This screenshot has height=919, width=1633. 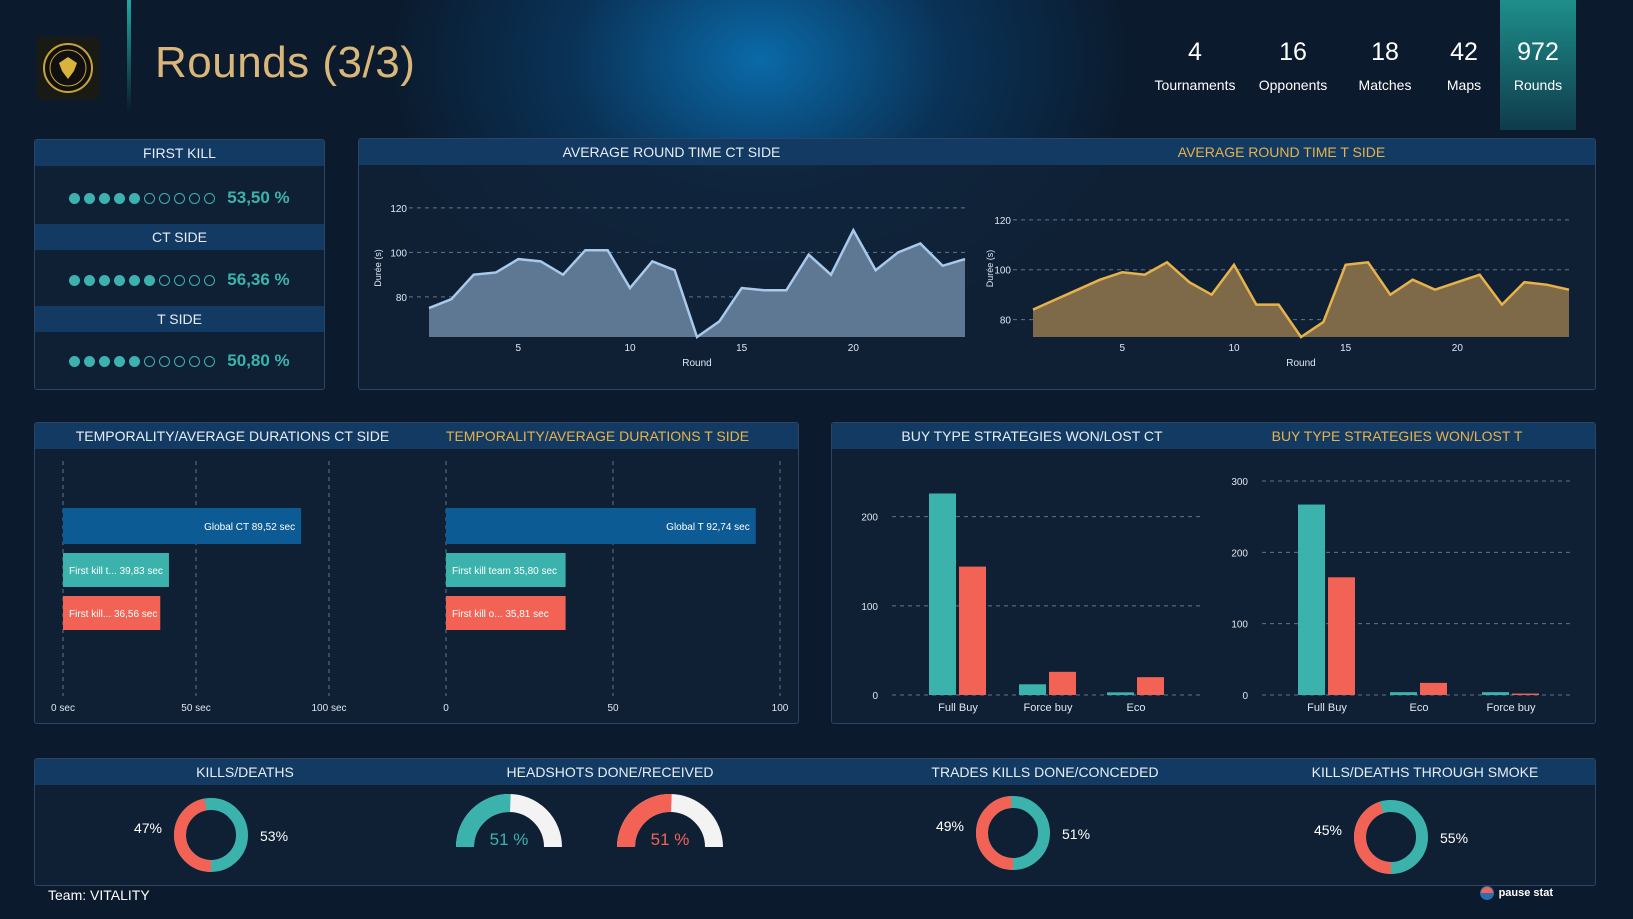 I want to click on trades-title: TRADES KILLS DONE/CONCEDED, so click(x=1045, y=772).